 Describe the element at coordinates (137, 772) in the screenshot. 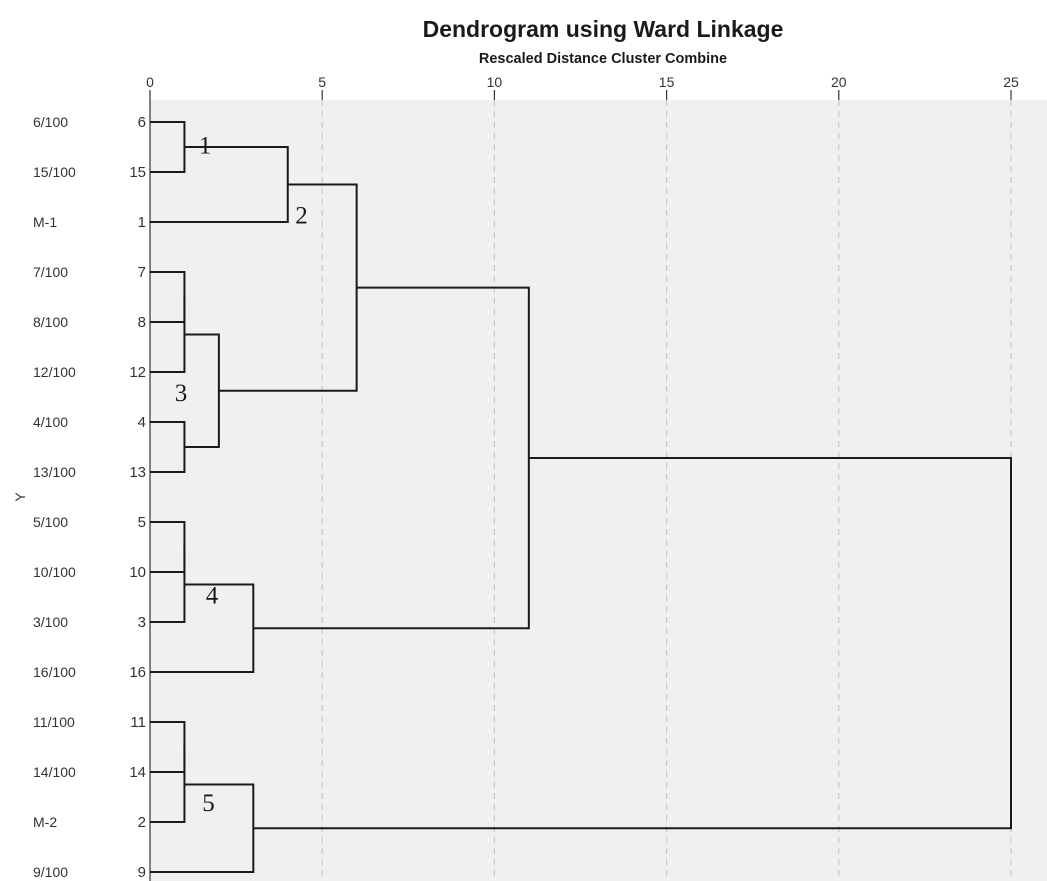

I see `case-number: 14` at that location.